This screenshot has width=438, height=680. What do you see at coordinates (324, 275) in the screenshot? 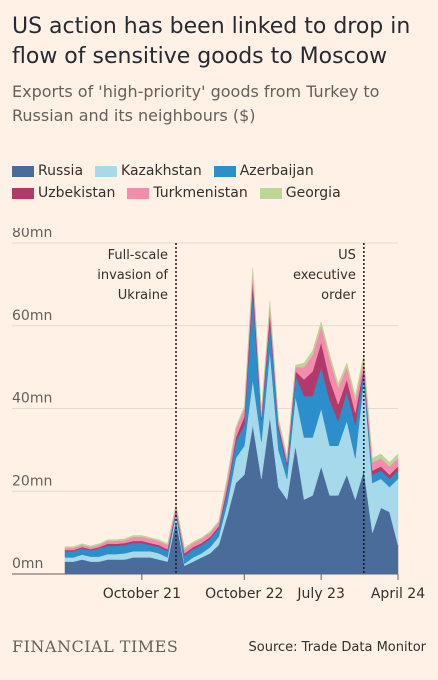
I see `annotation-text-1-1: executive` at bounding box center [324, 275].